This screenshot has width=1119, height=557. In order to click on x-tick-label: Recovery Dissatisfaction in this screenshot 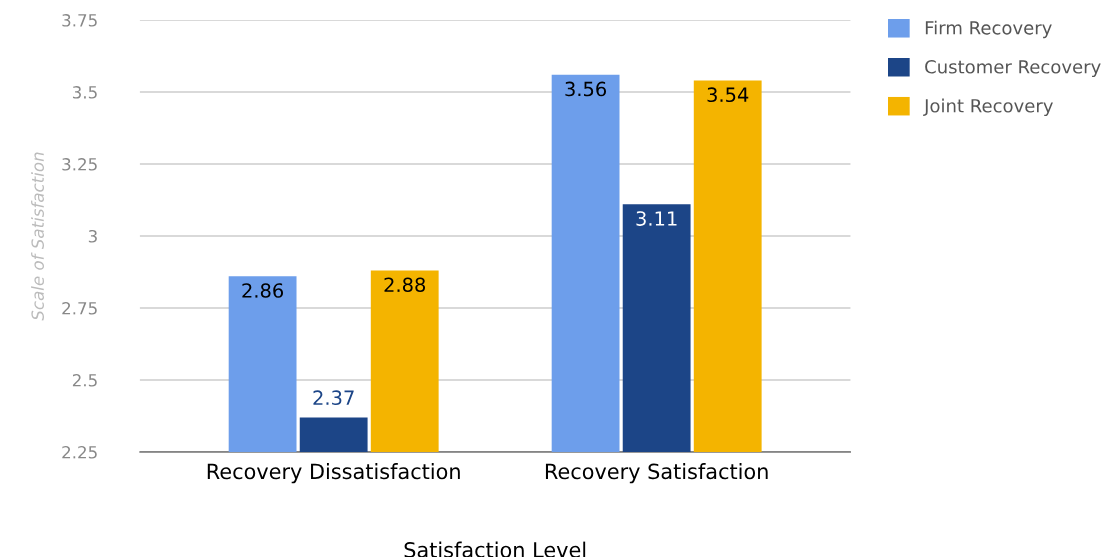, I will do `click(333, 473)`.